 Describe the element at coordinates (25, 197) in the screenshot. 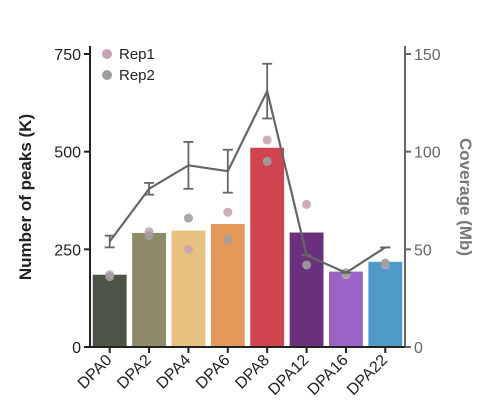

I see `left-axis-title: Number of peaks (K)` at that location.